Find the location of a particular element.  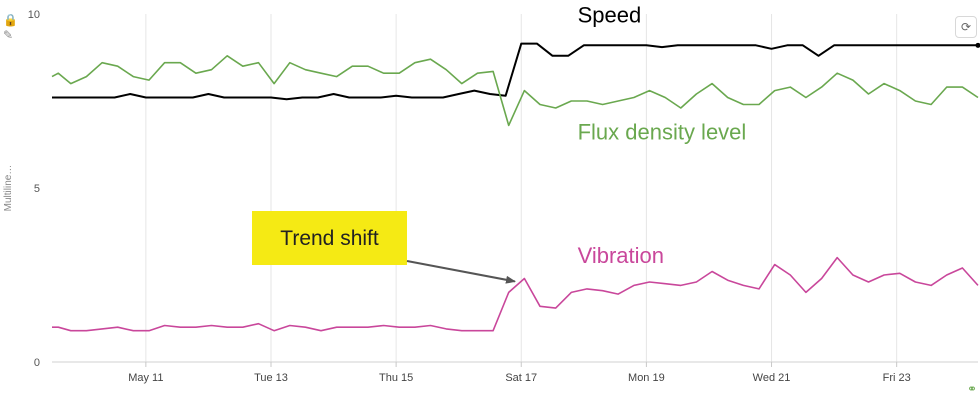

x-tick-label-4: Mon 19 is located at coordinates (646, 378).